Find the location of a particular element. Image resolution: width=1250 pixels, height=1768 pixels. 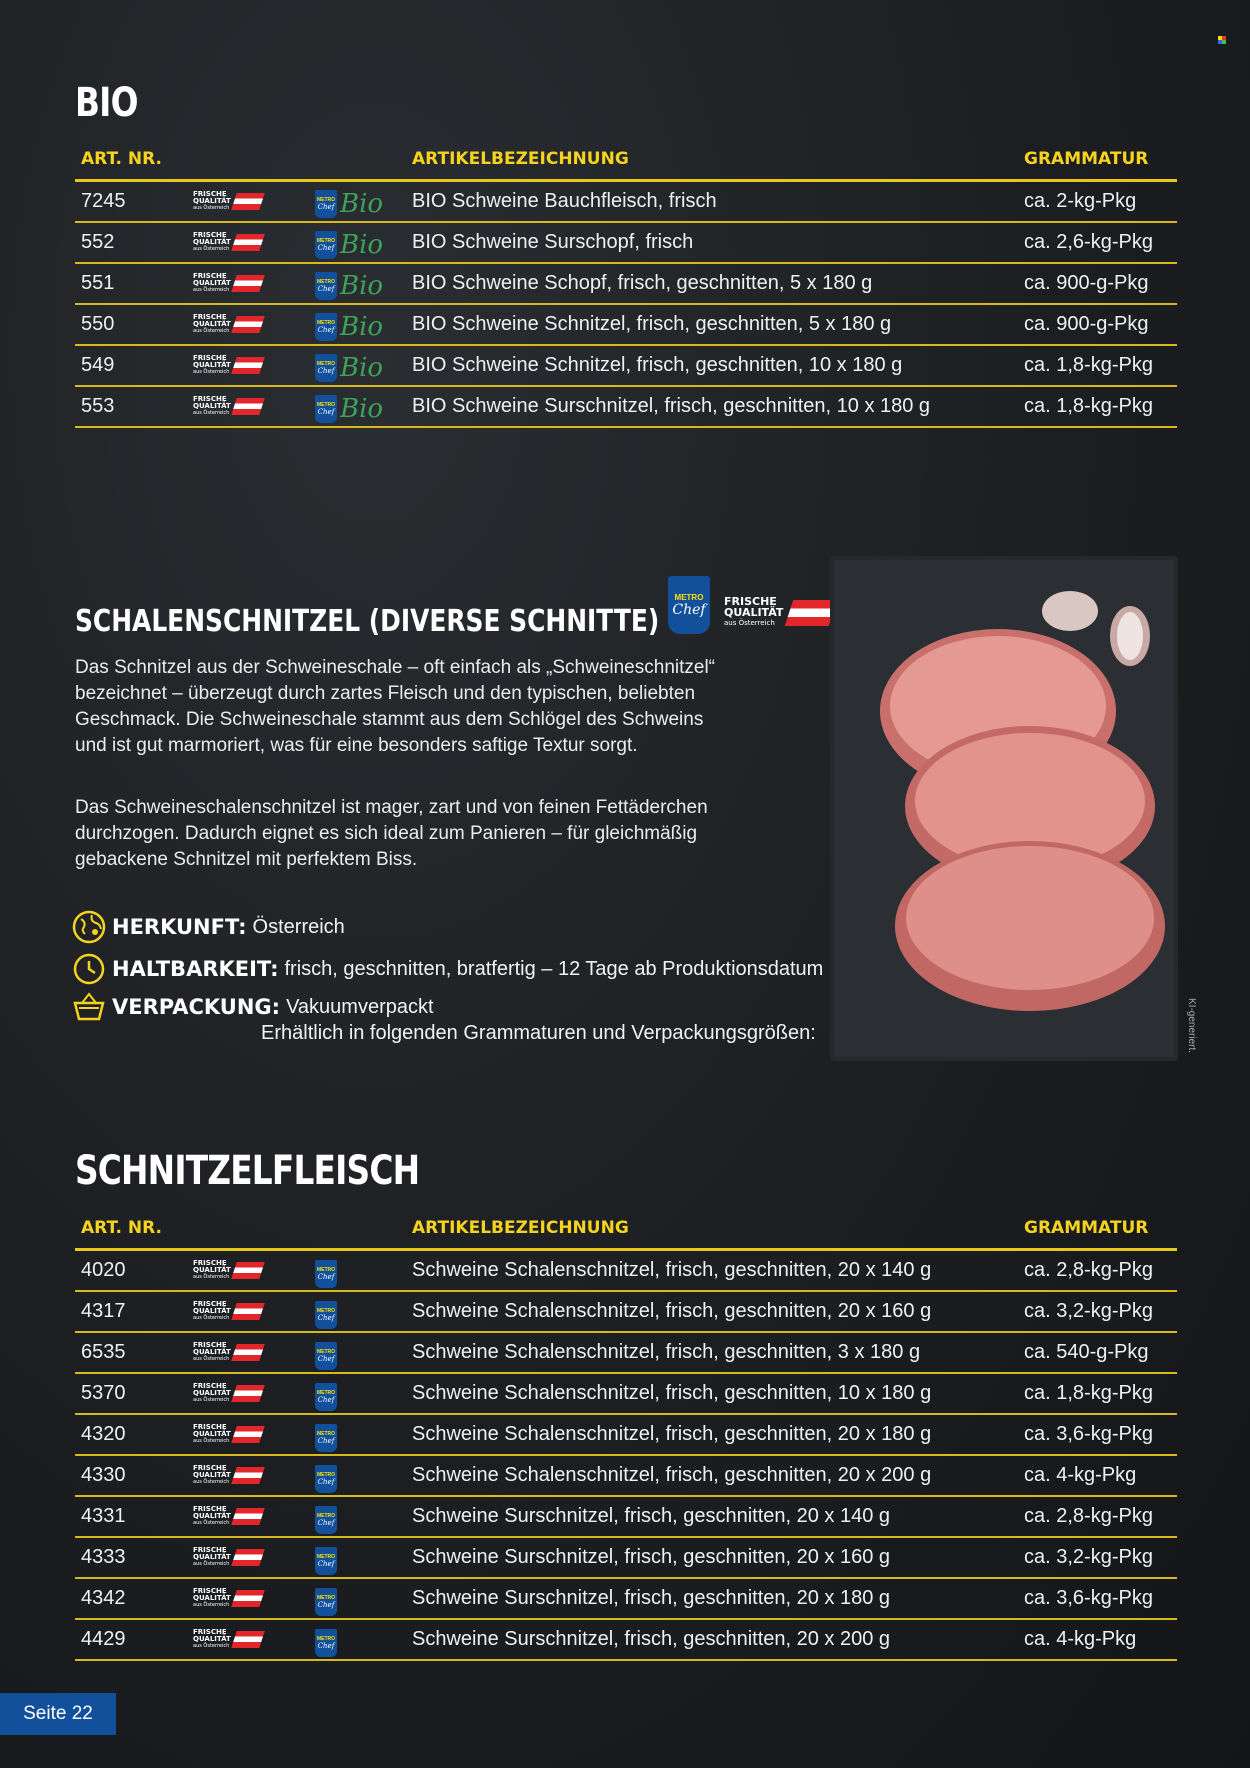

art-nr: 551 is located at coordinates (131, 284).